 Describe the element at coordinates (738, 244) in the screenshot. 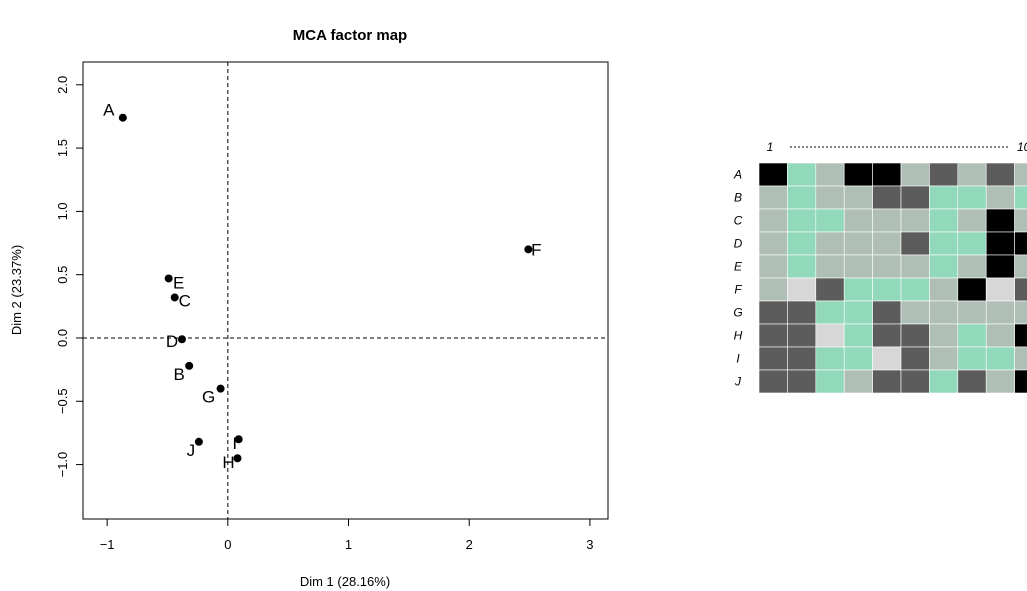

I see `heatmap-row-label-d: D` at that location.